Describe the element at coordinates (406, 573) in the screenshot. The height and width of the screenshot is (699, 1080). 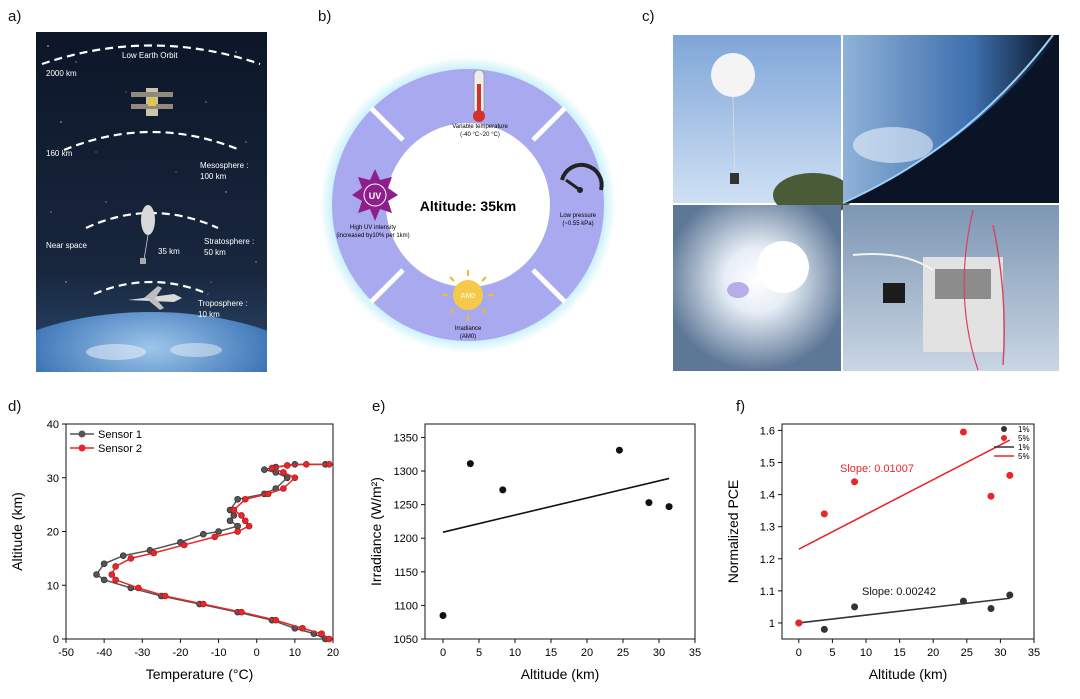
I see `y-tick-label: 1150` at that location.